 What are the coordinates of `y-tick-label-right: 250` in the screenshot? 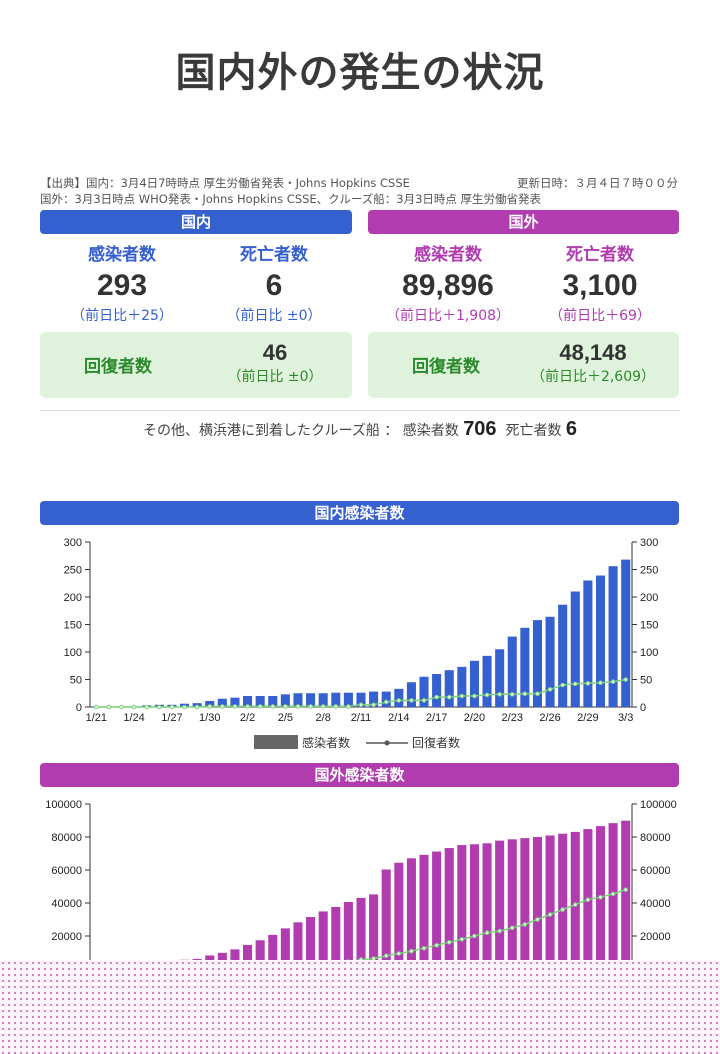 It's located at (649, 571).